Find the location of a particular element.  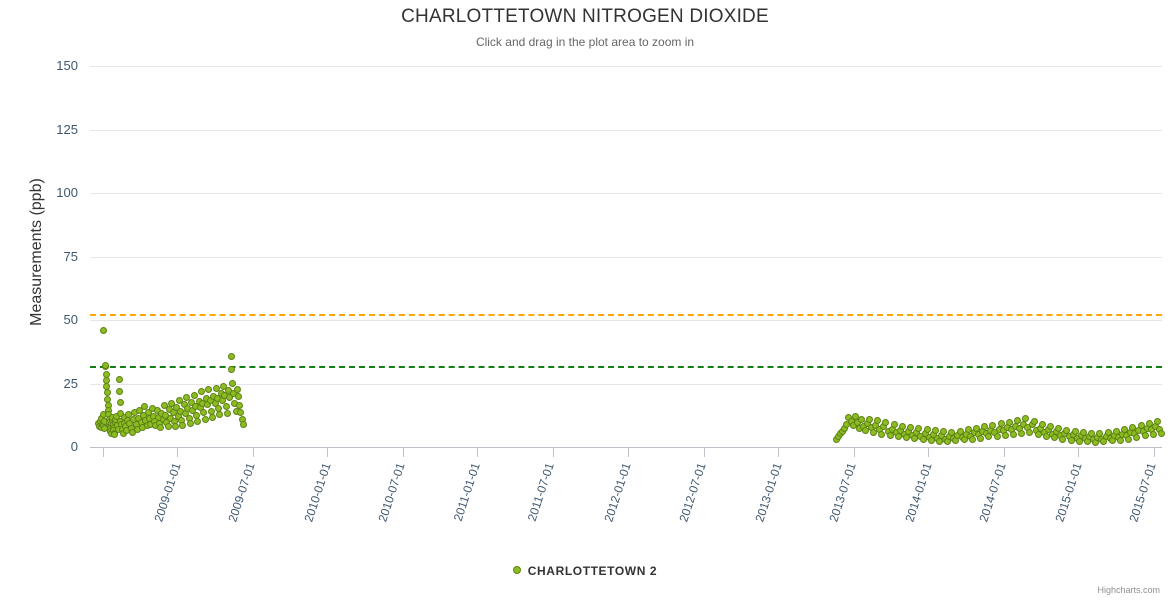

x-axis-tick-label: 2009-01-01 is located at coordinates (167, 492).